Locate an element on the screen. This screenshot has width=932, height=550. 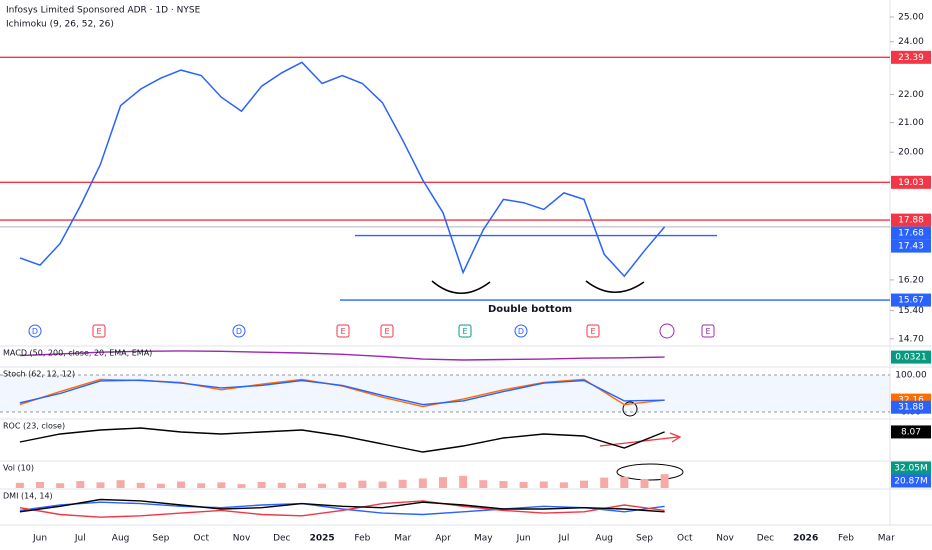
price-badge-label: 15.67 is located at coordinates (911, 301).